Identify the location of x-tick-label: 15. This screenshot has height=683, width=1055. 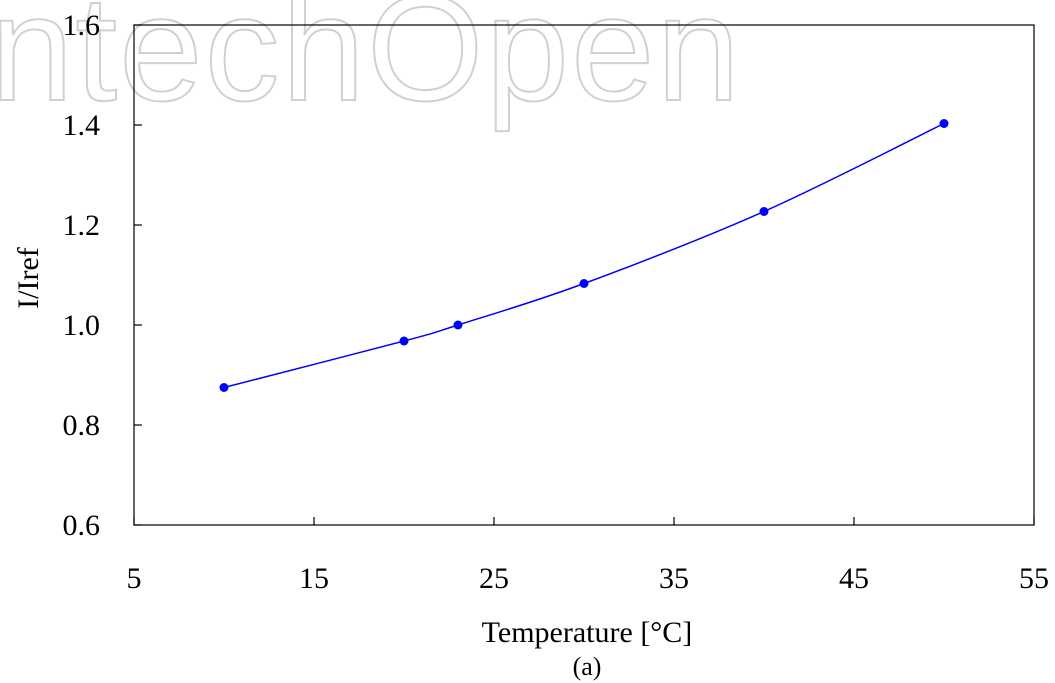
(314, 578).